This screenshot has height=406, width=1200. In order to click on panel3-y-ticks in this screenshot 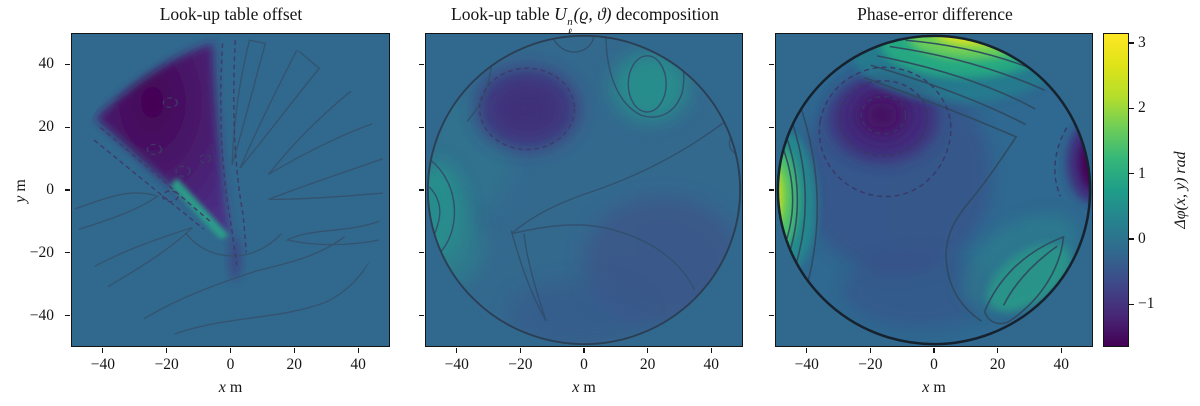, I will do `click(771, 190)`.